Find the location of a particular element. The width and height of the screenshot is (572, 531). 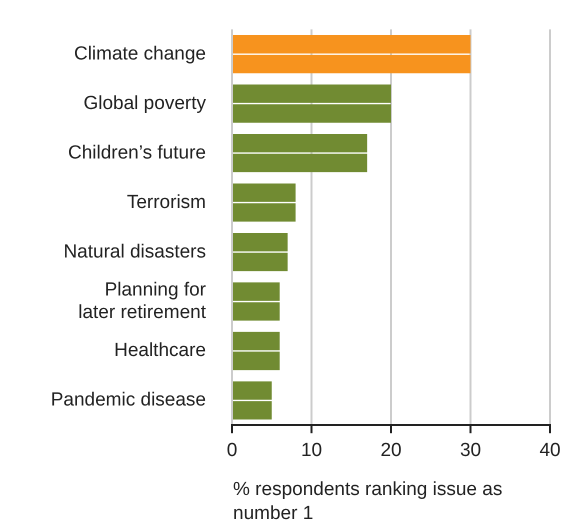

y-tick-label: Terrorism is located at coordinates (166, 202).